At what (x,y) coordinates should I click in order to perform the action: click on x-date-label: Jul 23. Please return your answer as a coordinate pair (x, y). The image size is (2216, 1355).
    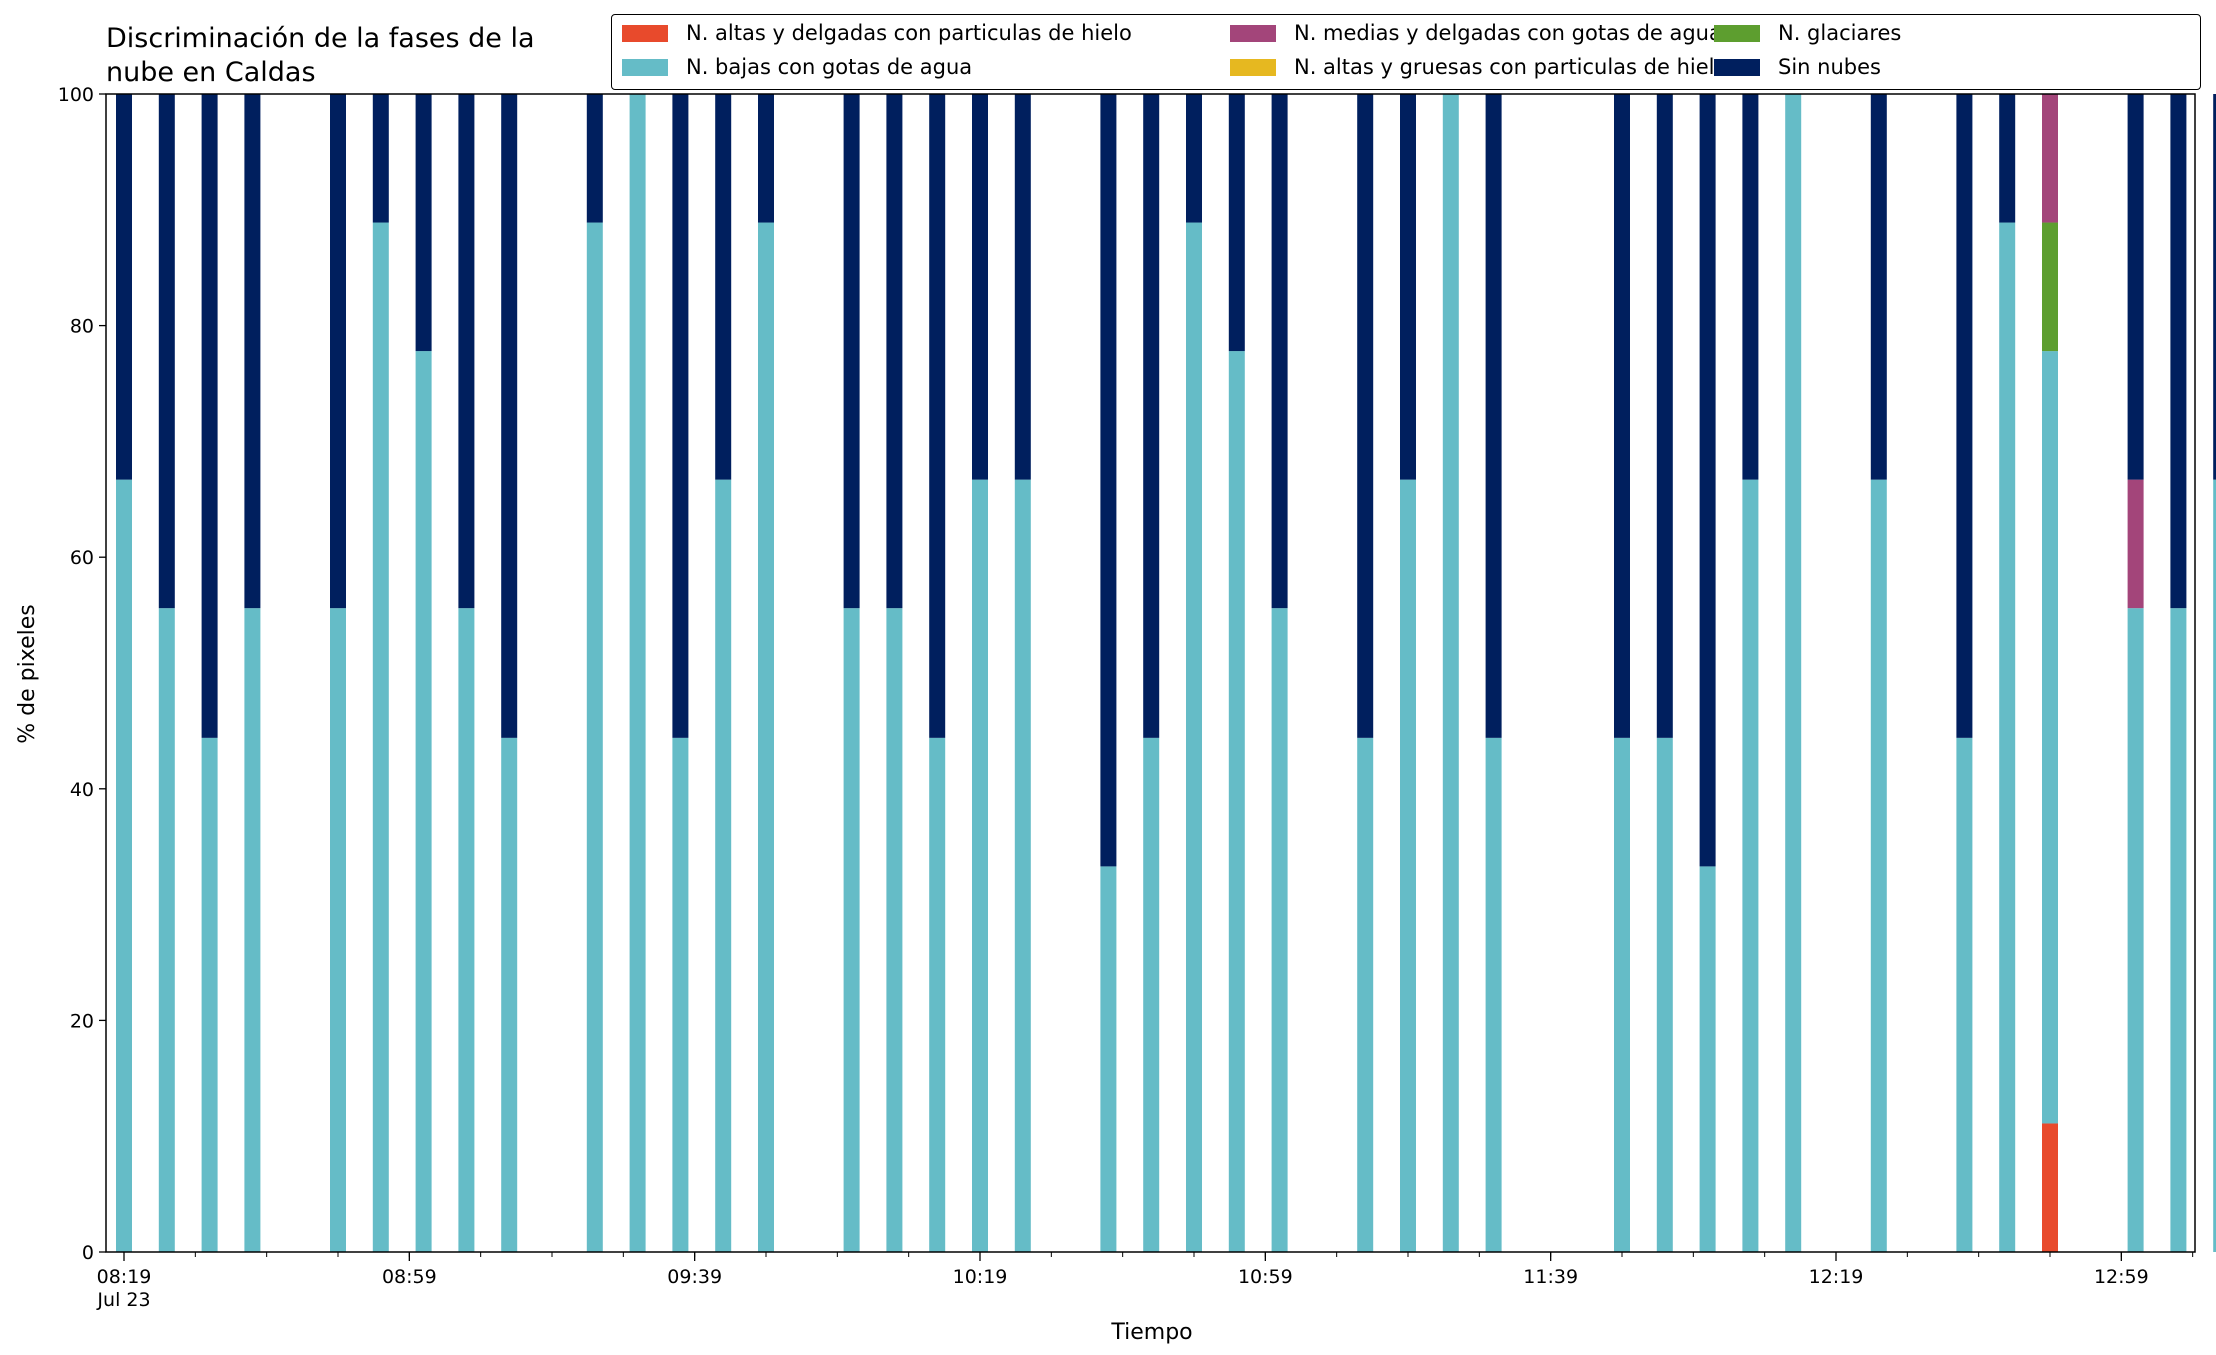
    Looking at the image, I should click on (123, 1300).